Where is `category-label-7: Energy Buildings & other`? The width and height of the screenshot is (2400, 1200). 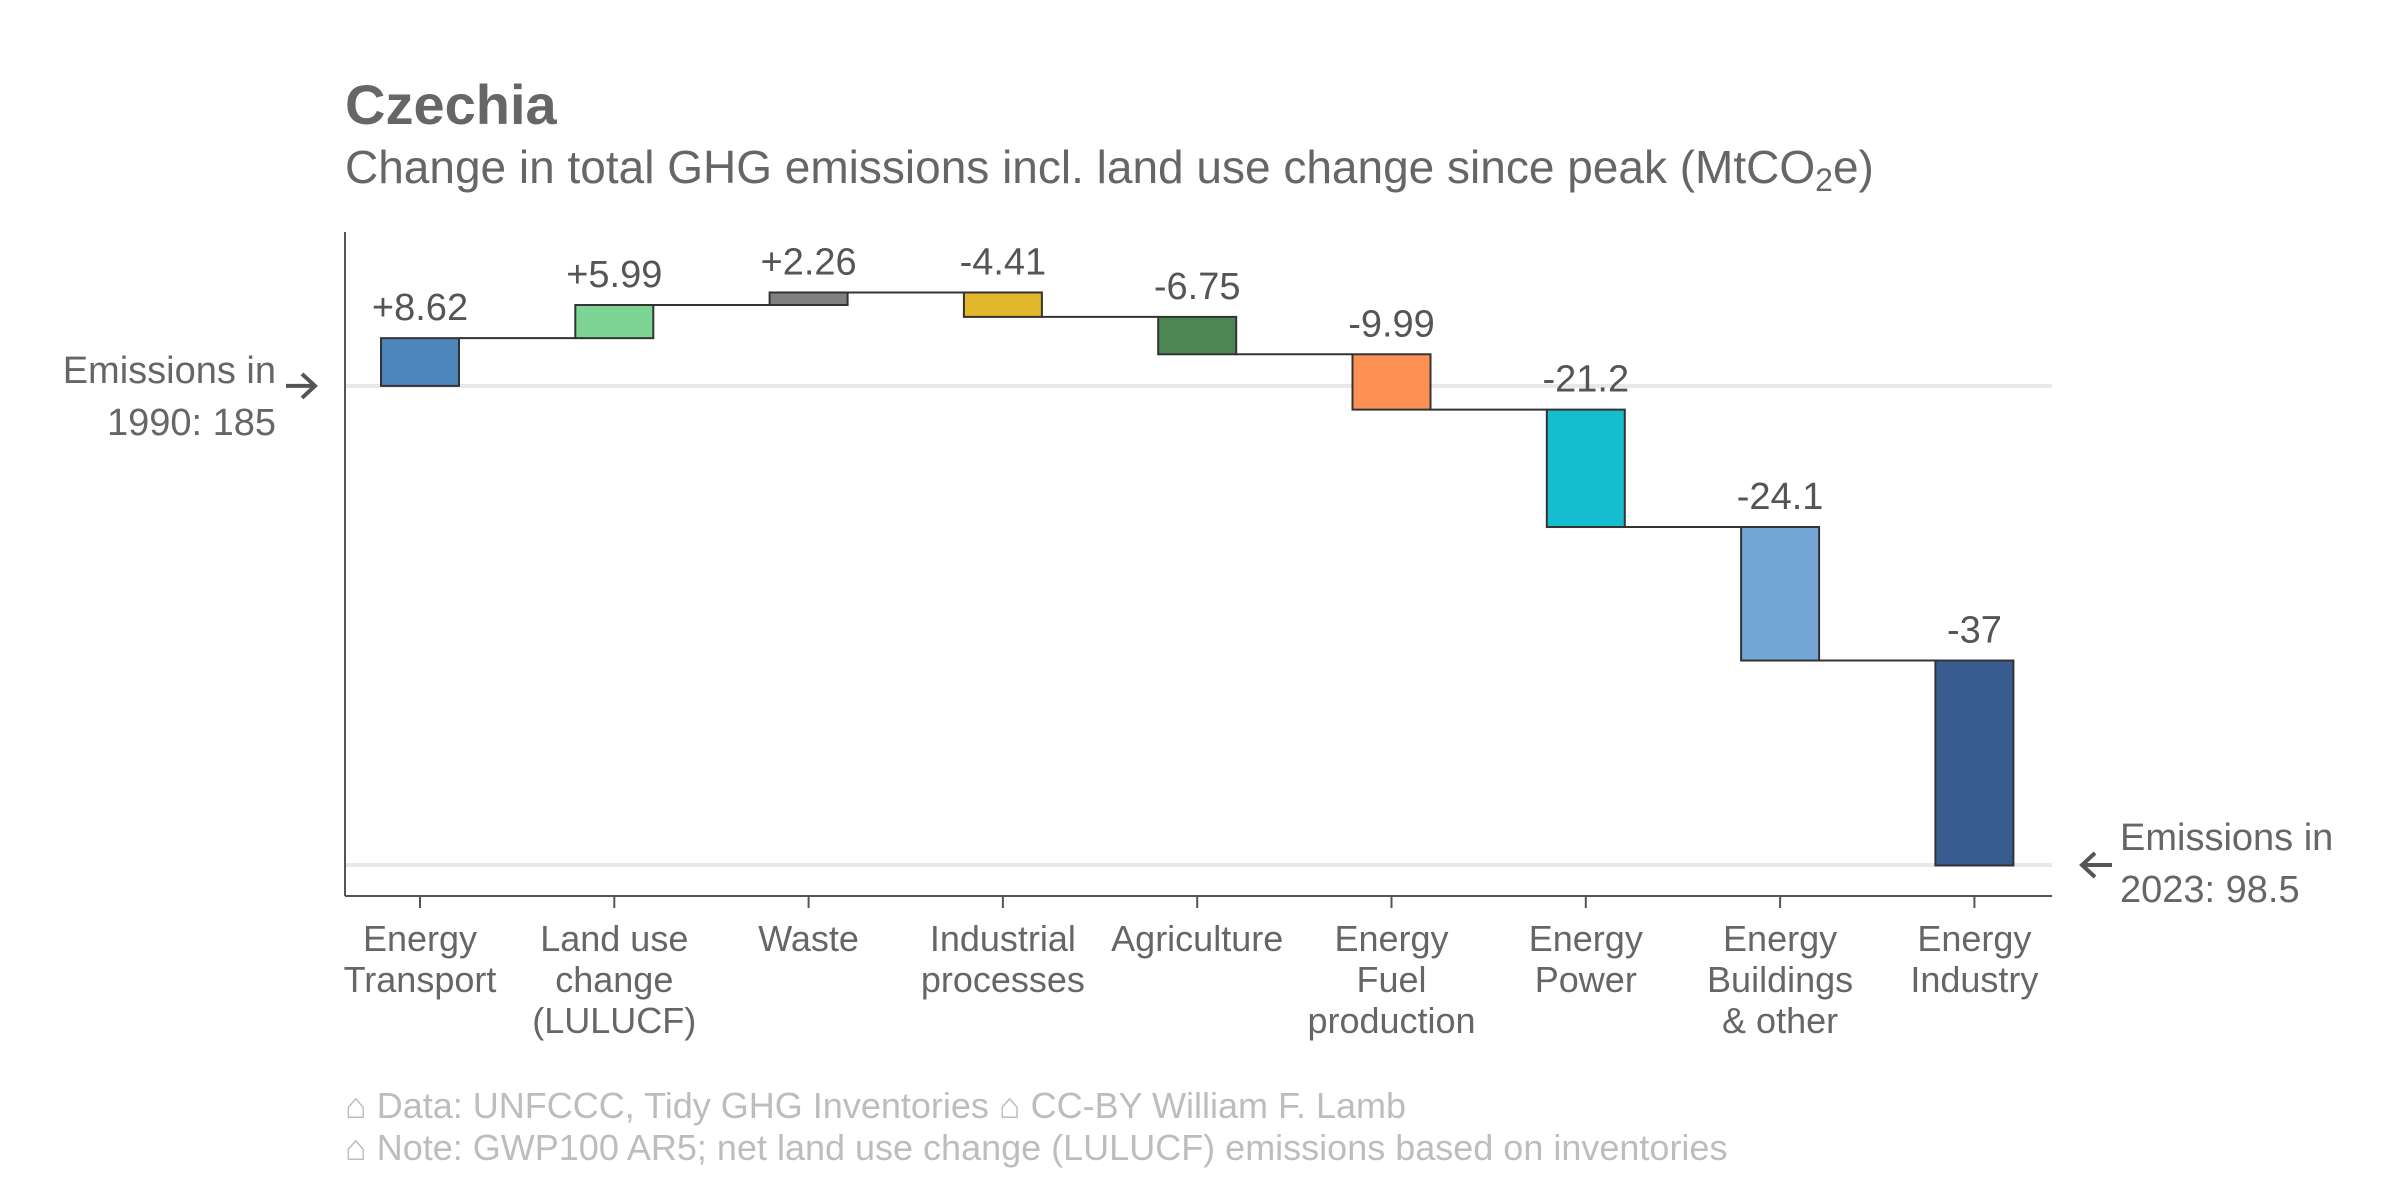 category-label-7: Energy Buildings & other is located at coordinates (1780, 979).